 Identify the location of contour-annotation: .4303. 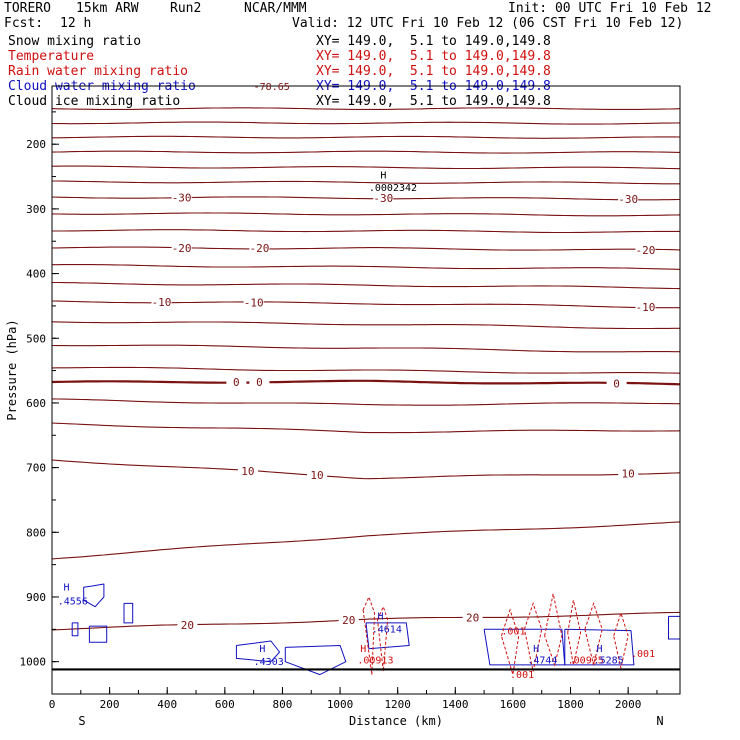
(269, 662).